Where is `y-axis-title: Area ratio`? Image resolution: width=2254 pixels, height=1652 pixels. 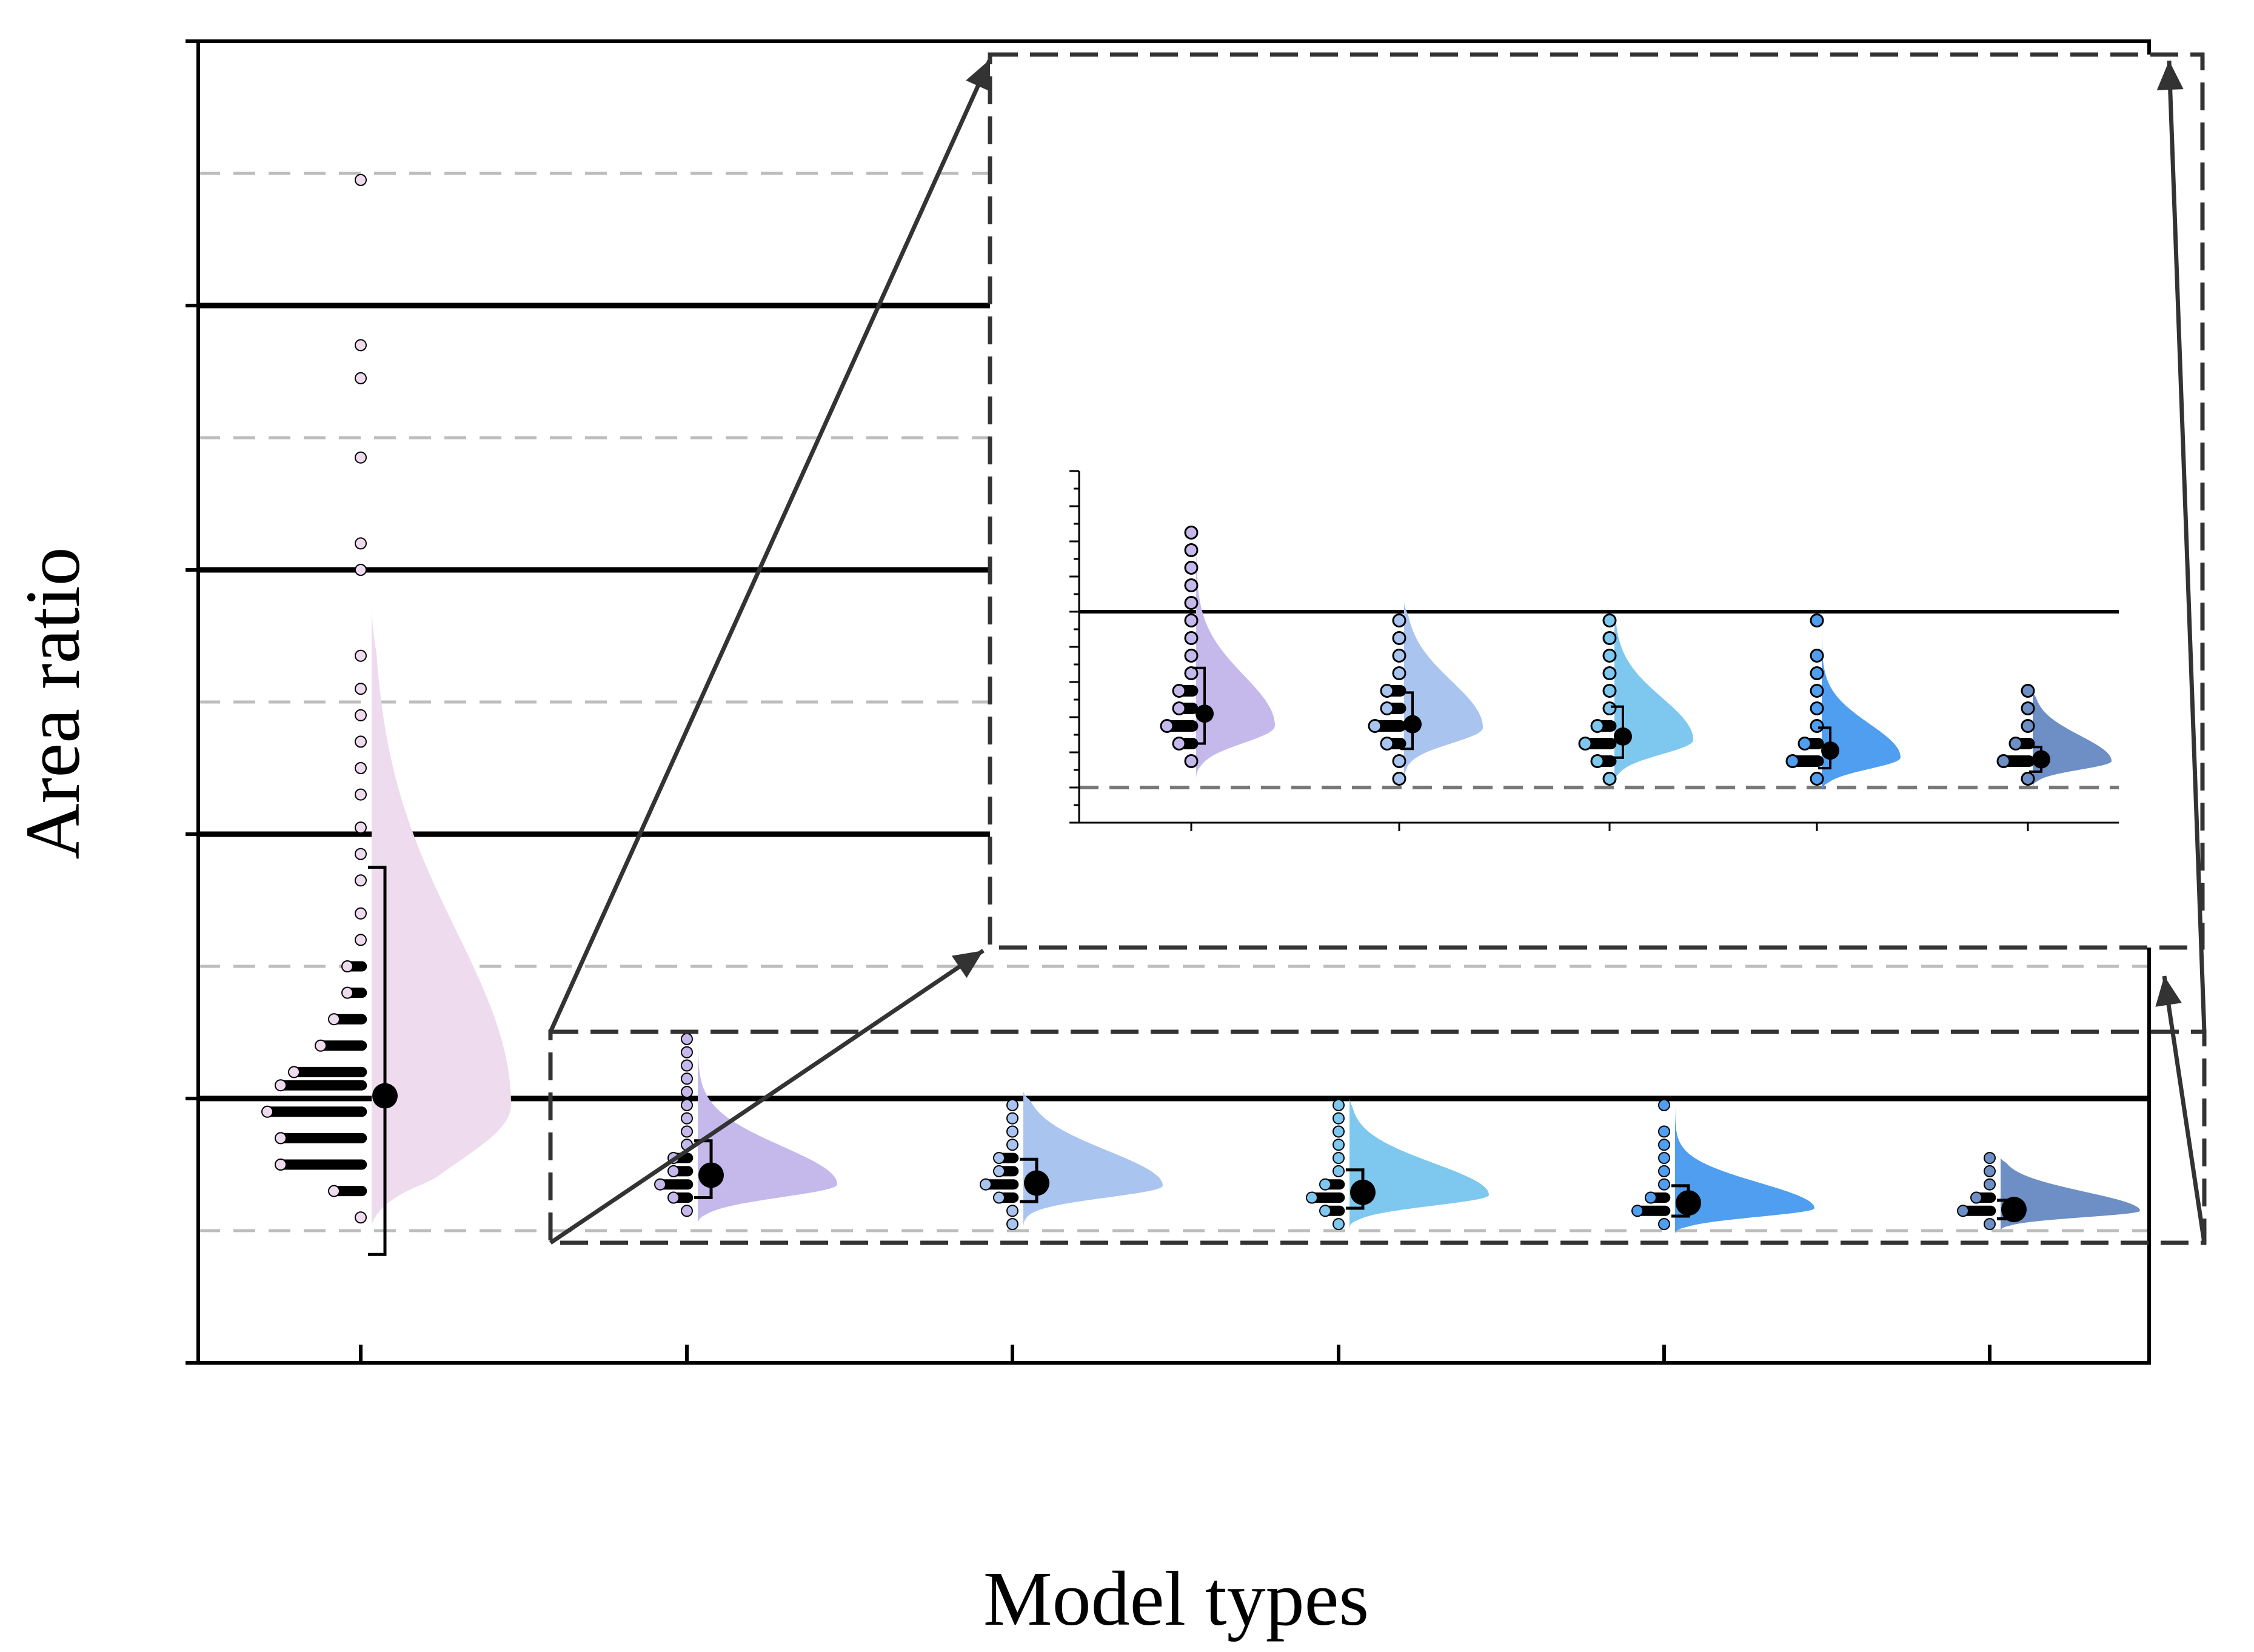 y-axis-title: Area ratio is located at coordinates (53, 703).